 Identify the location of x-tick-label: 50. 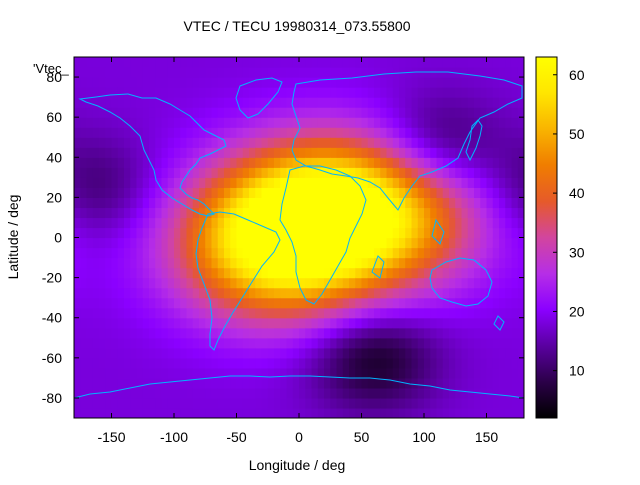
(362, 437).